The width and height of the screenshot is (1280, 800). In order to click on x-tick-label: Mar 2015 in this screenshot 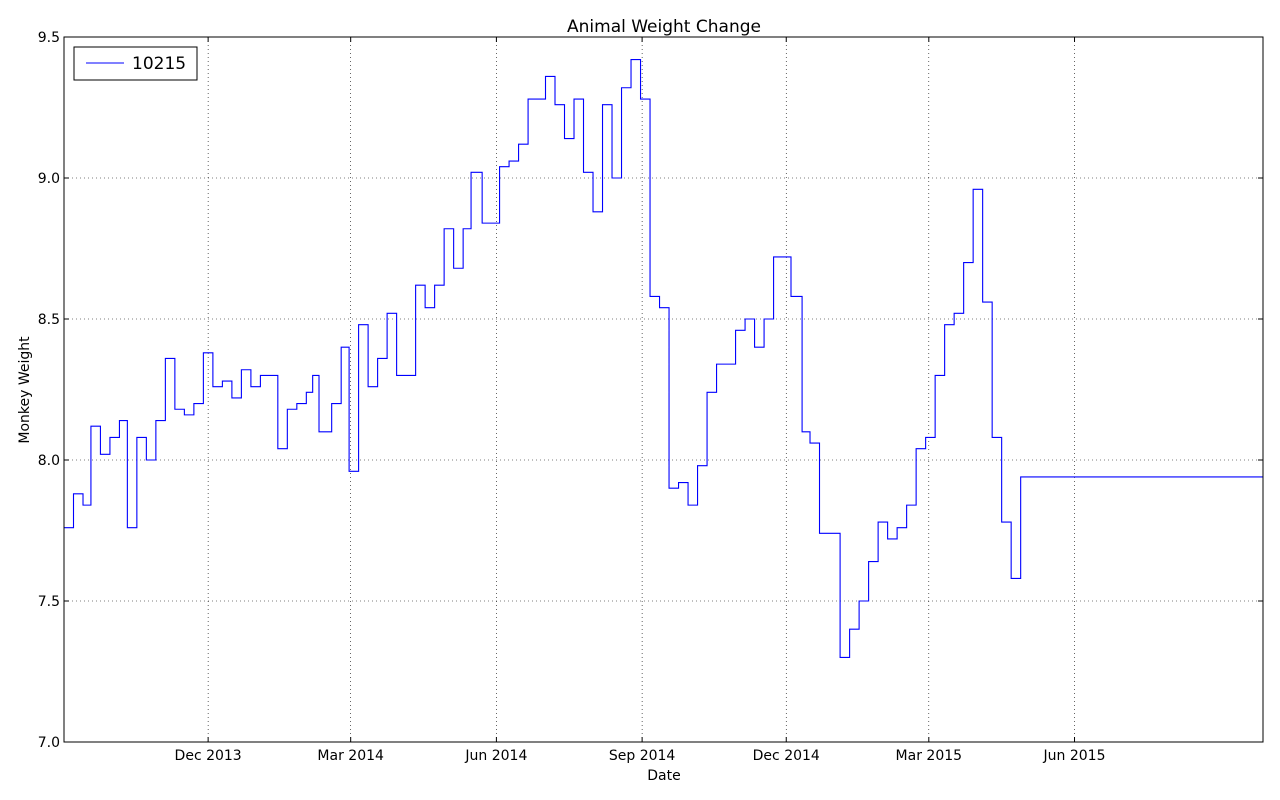, I will do `click(929, 756)`.